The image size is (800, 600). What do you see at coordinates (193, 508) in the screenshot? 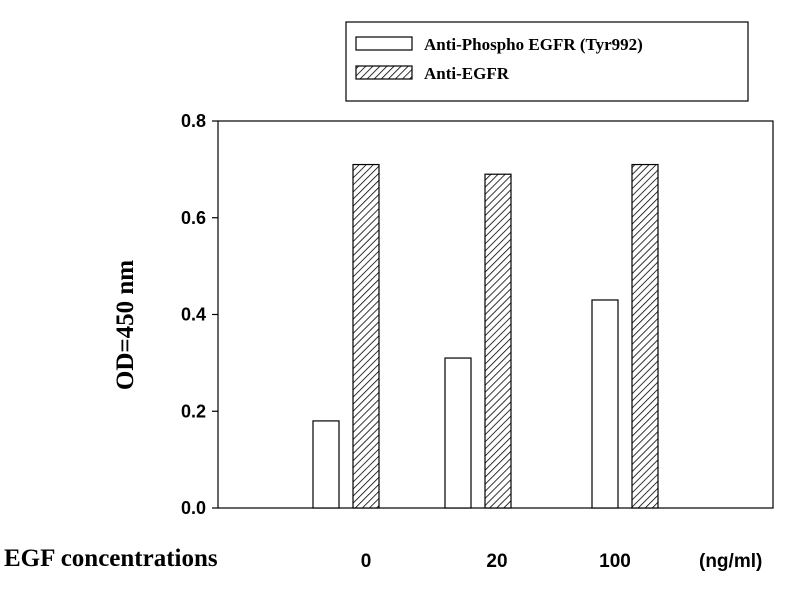
I see `y-tick-label: 0.0` at bounding box center [193, 508].